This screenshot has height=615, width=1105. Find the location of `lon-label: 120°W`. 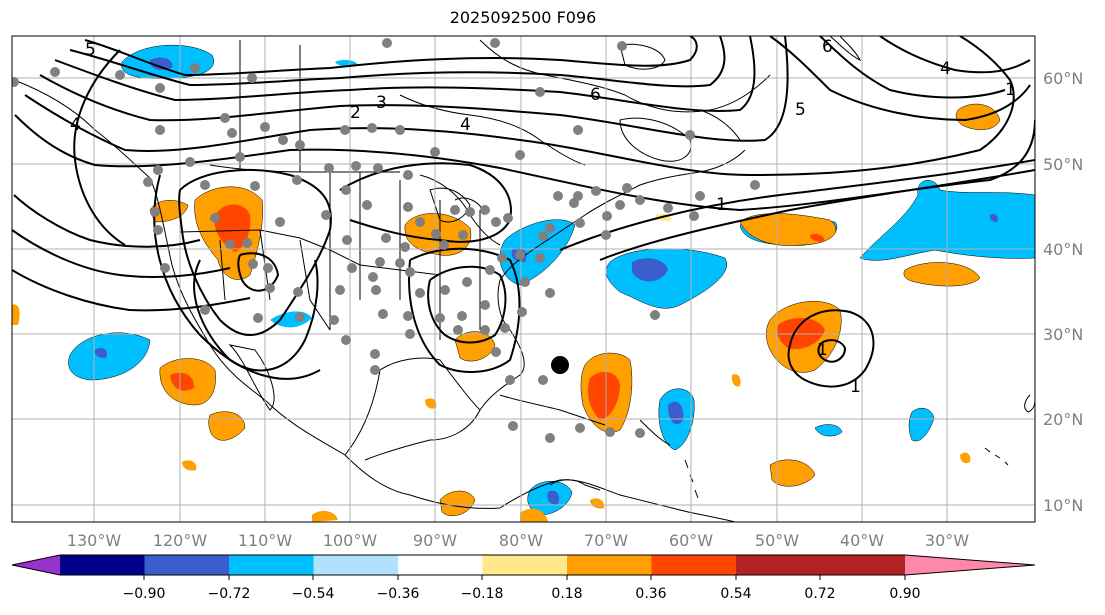

lon-label: 120°W is located at coordinates (180, 540).